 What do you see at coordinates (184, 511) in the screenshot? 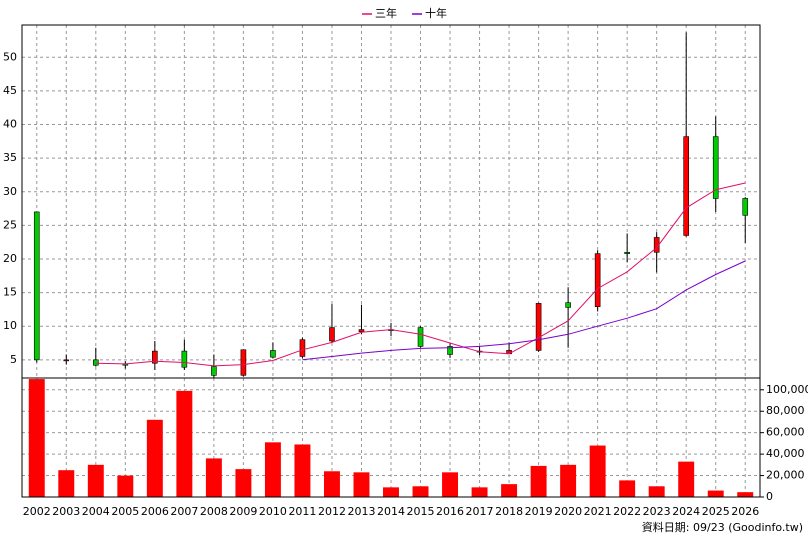
I see `x-tick-label: 2007` at bounding box center [184, 511].